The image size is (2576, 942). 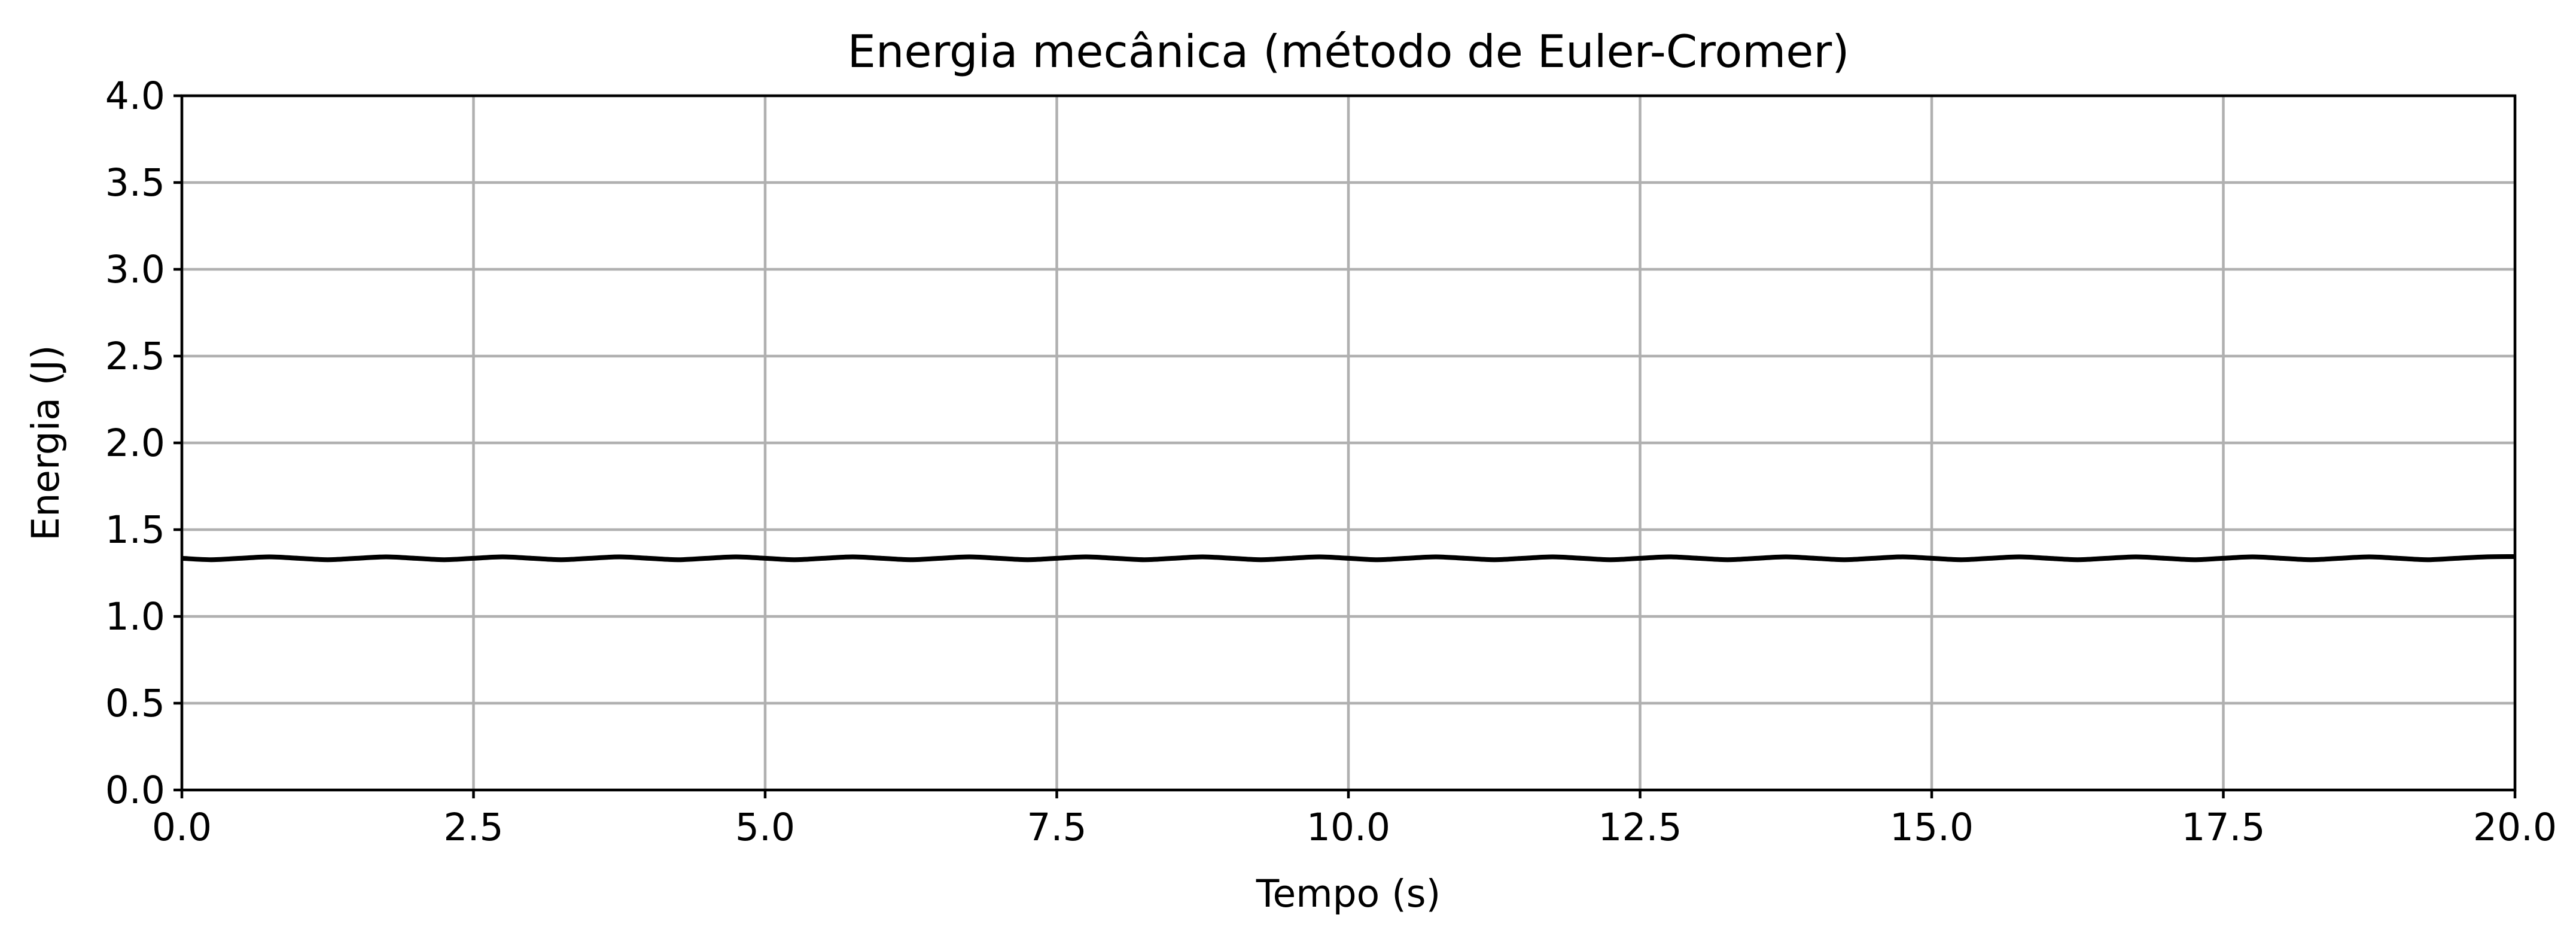 What do you see at coordinates (182, 827) in the screenshot?
I see `x-tick-label: 0.0` at bounding box center [182, 827].